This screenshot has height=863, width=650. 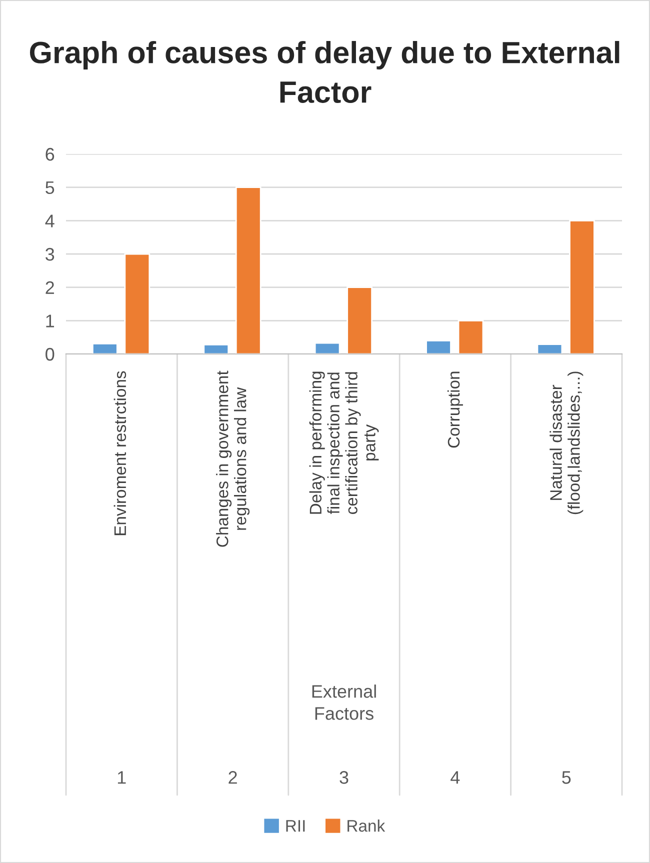 I want to click on legend-label: Rank, so click(x=367, y=826).